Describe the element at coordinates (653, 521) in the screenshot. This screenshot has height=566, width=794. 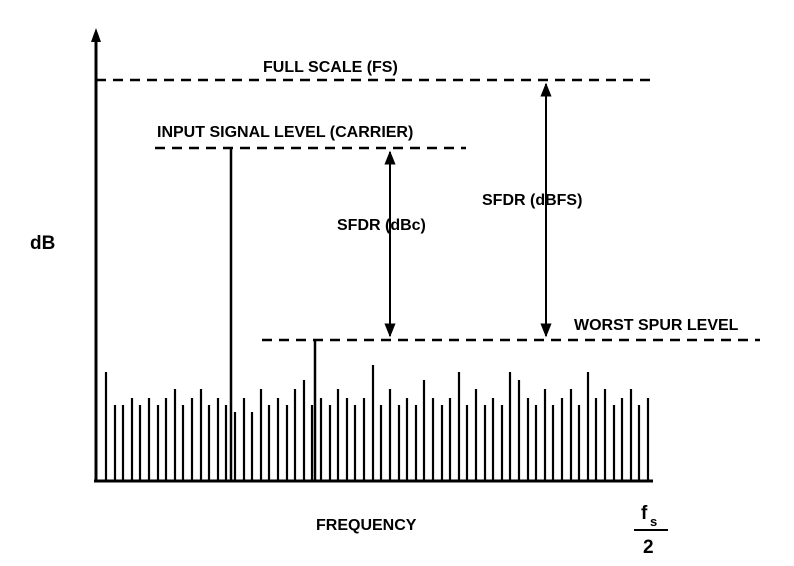
I see `fs-subscript: s` at that location.